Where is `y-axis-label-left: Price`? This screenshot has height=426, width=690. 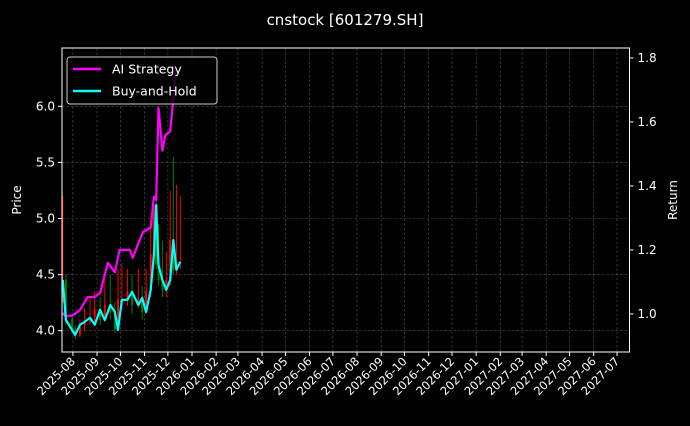 y-axis-label-left: Price is located at coordinates (17, 199).